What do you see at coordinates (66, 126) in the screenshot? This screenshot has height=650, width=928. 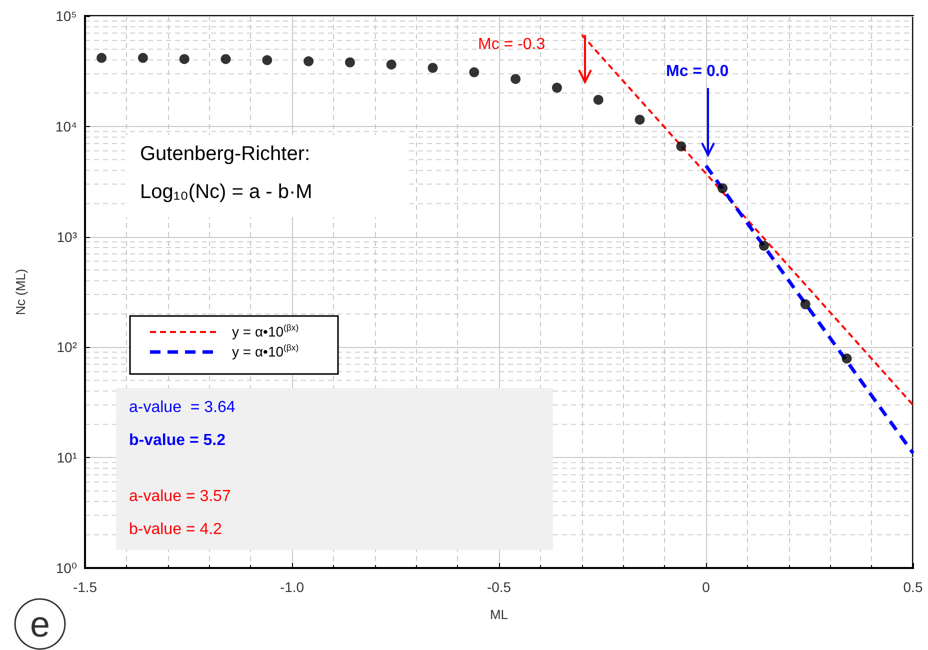 I see `y-tick-label: 10⁴` at bounding box center [66, 126].